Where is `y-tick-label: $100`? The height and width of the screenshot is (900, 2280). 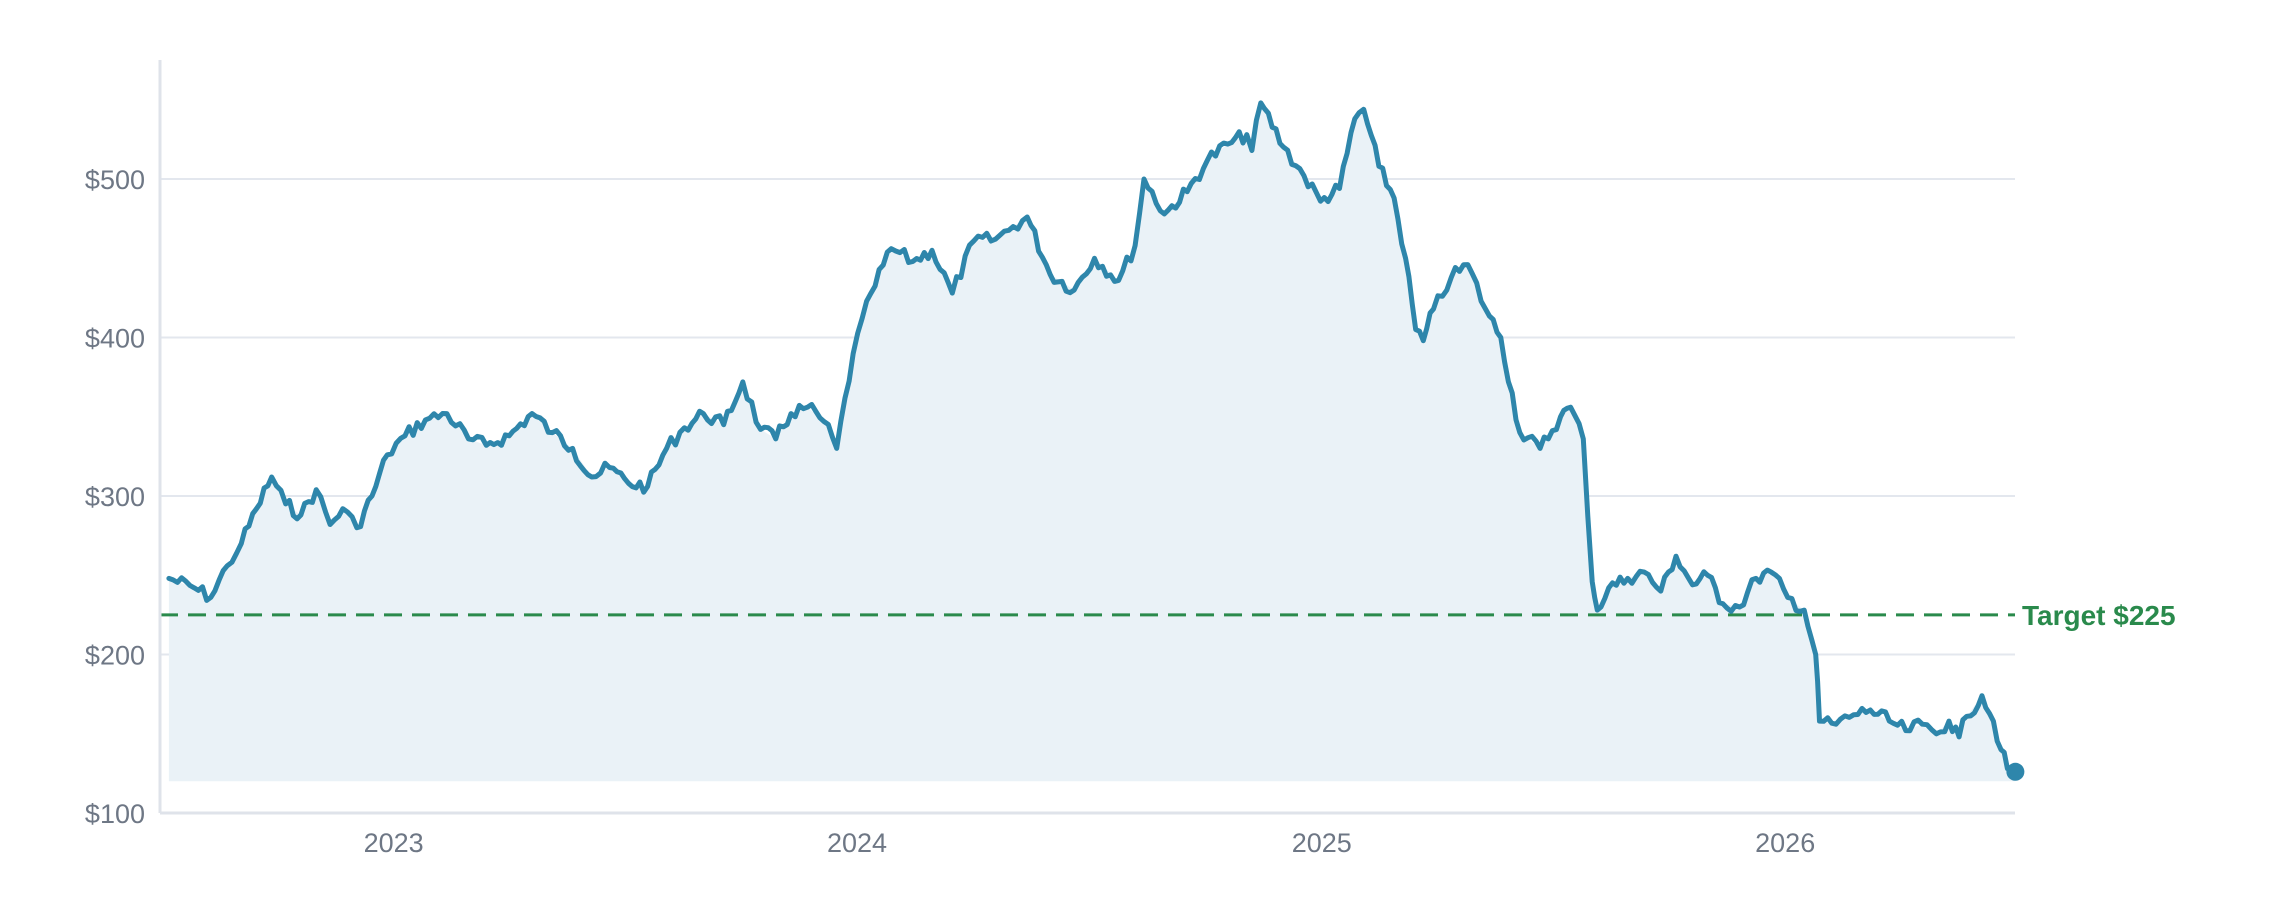
y-tick-label: $100 is located at coordinates (115, 814).